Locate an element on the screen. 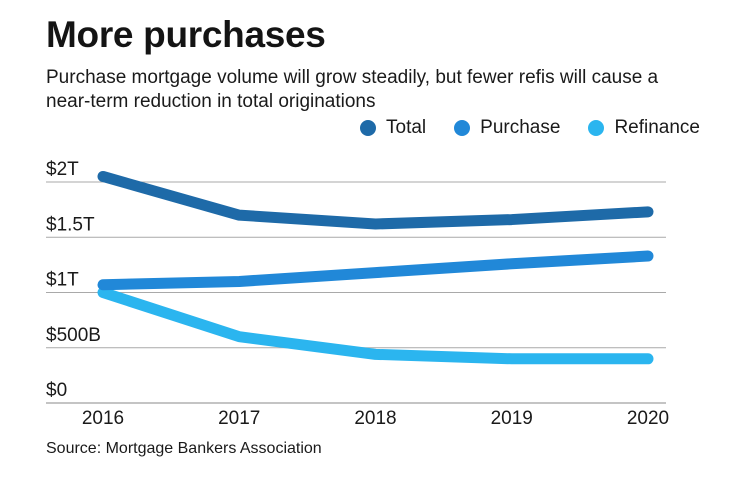 This screenshot has width=740, height=482. legend-label-refinance: Refinance is located at coordinates (657, 127).